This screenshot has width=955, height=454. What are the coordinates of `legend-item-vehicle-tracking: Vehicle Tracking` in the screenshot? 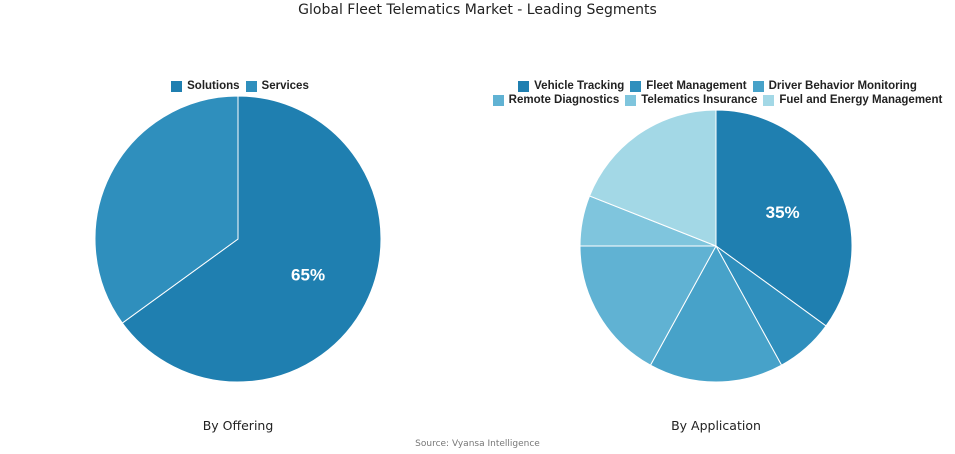 It's located at (571, 86).